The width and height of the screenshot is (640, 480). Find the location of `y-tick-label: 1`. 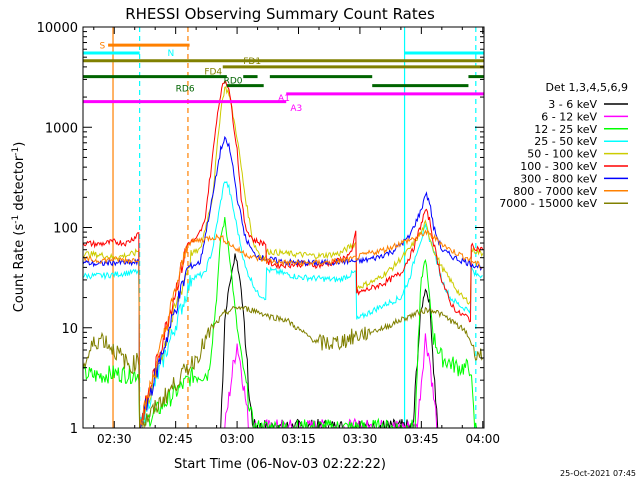

y-tick-label: 1 is located at coordinates (74, 429).